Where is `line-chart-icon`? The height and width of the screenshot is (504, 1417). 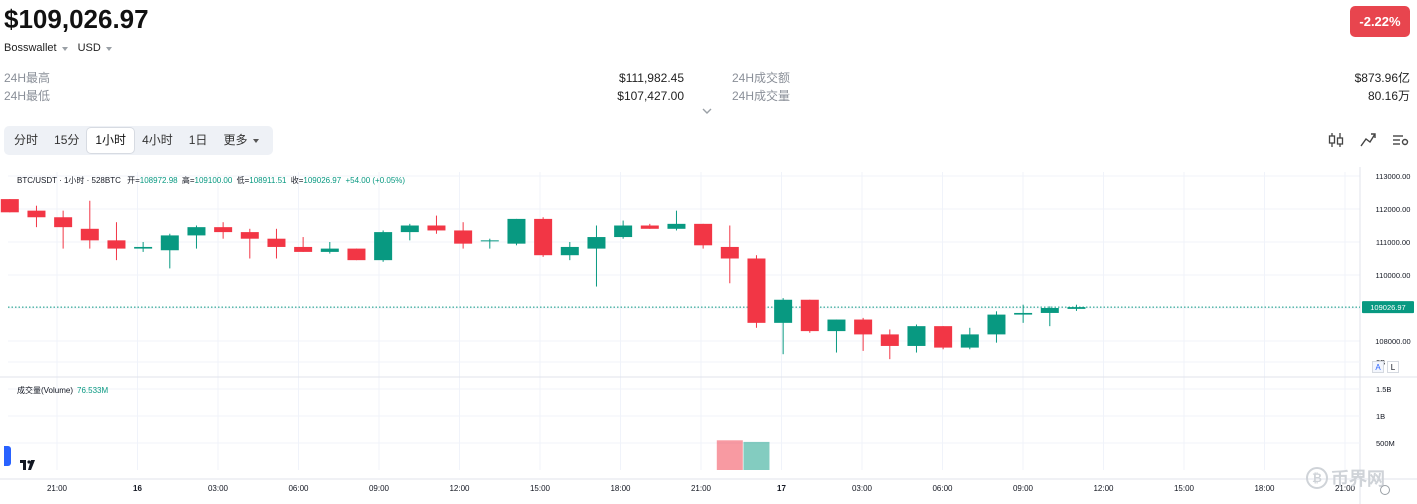 line-chart-icon is located at coordinates (1368, 140).